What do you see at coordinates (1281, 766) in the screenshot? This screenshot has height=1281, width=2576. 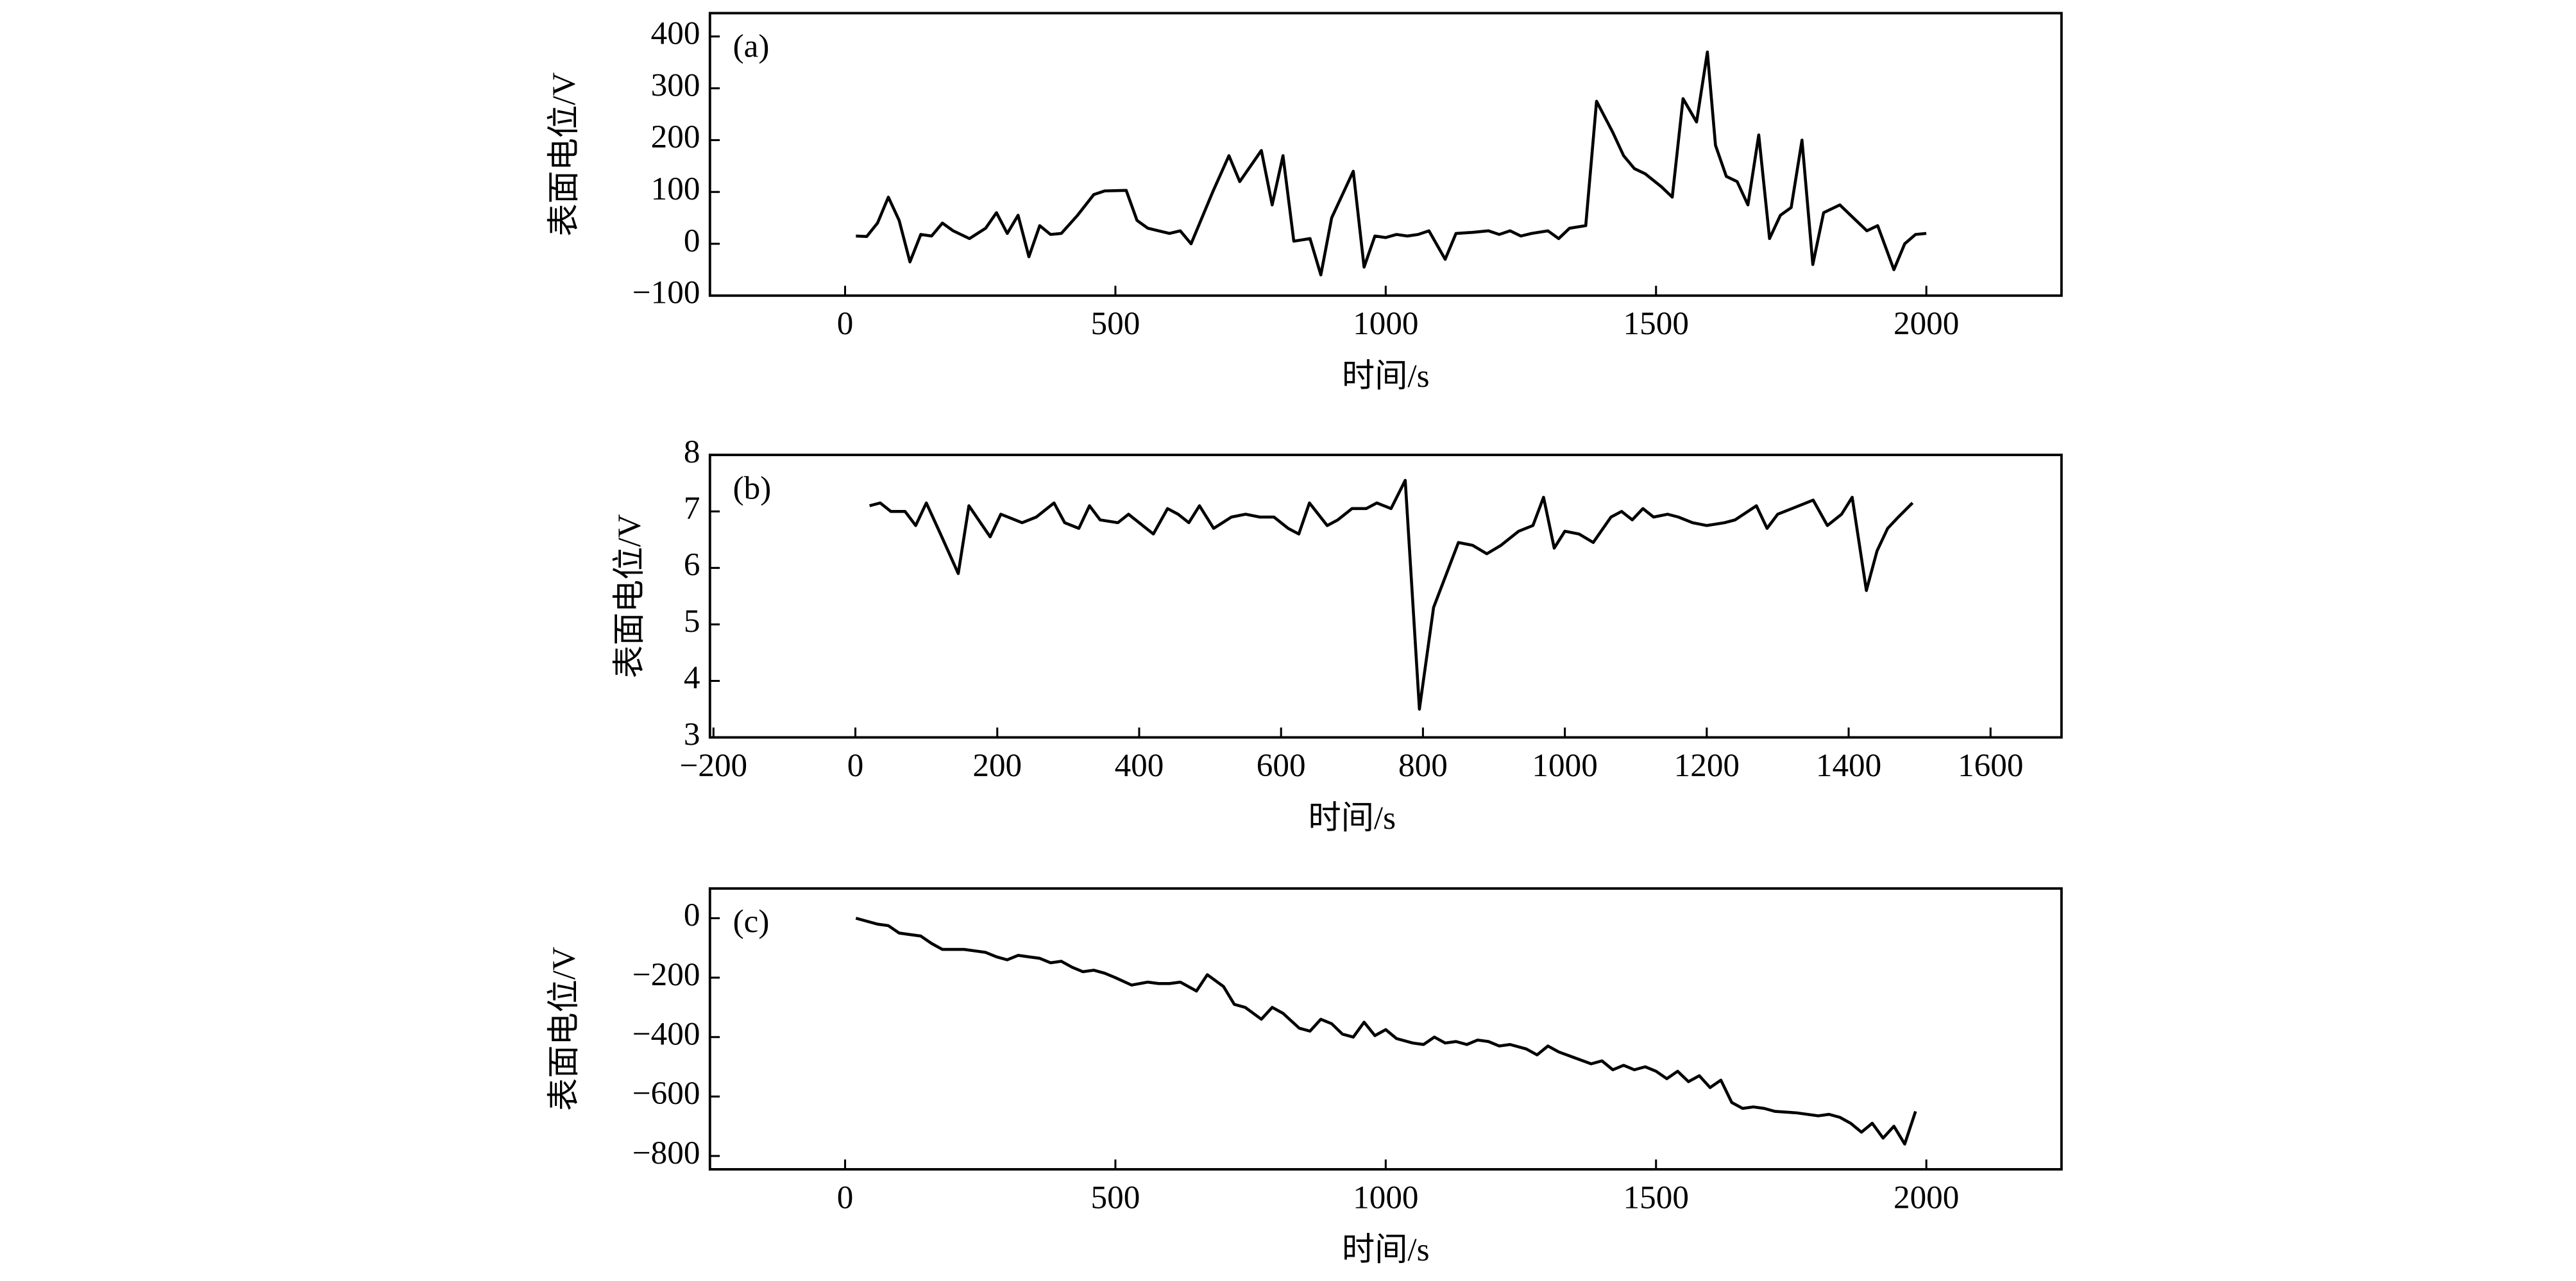 I see `x-tick-label: 600` at bounding box center [1281, 766].